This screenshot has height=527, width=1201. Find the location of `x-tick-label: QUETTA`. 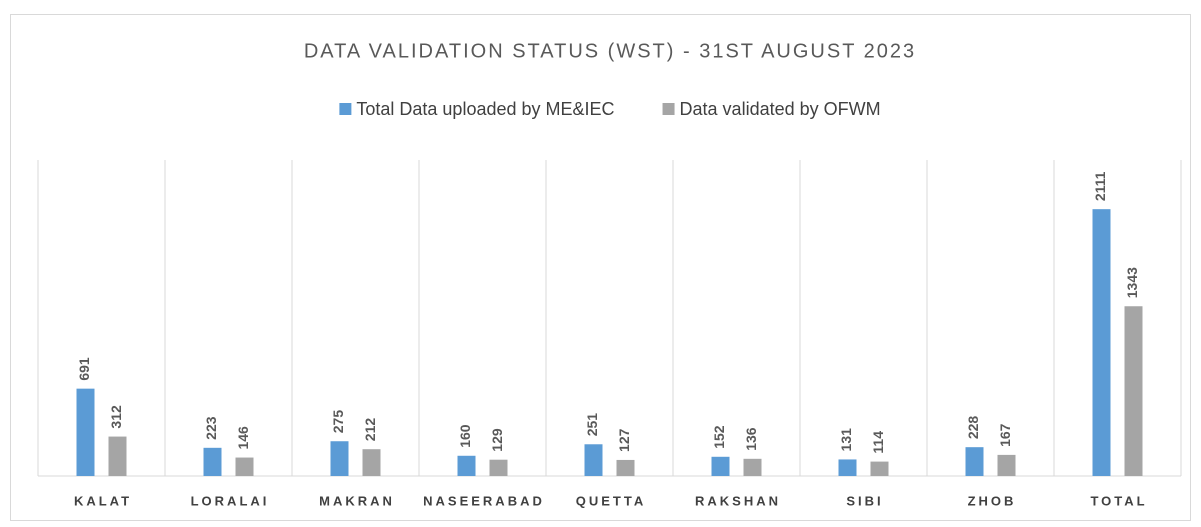

x-tick-label: QUETTA is located at coordinates (611, 500).